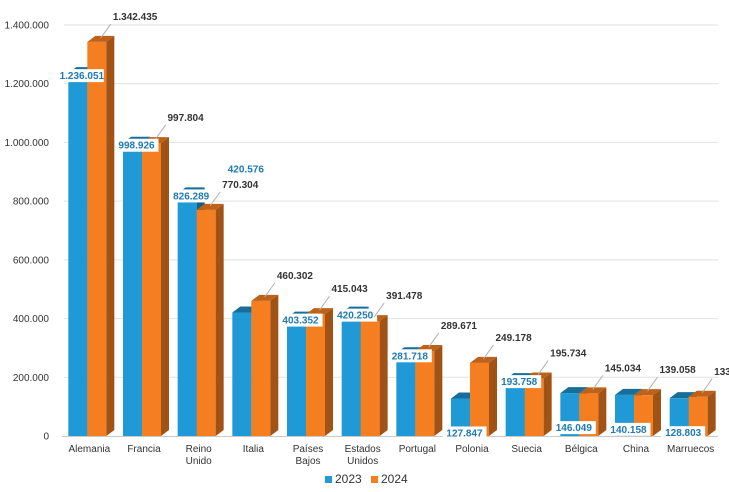  What do you see at coordinates (27, 26) in the screenshot?
I see `y-tick-label: 1.400.000` at bounding box center [27, 26].